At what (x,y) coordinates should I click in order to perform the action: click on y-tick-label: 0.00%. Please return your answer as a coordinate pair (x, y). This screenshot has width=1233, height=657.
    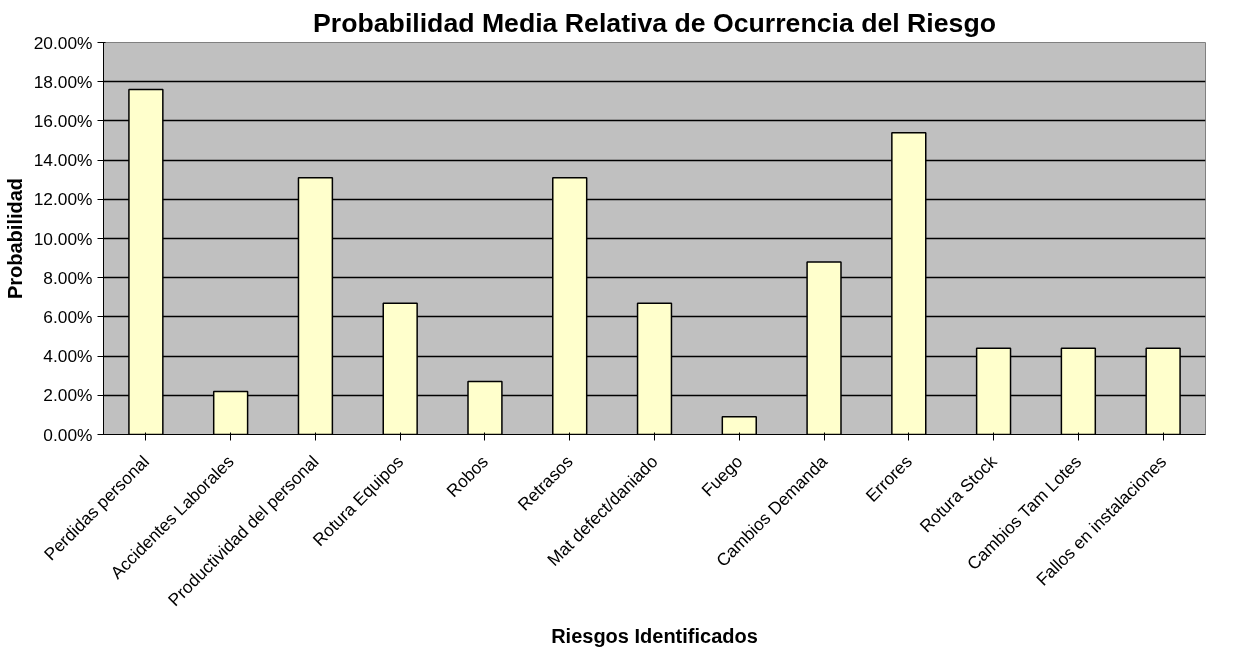
    Looking at the image, I should click on (68, 434).